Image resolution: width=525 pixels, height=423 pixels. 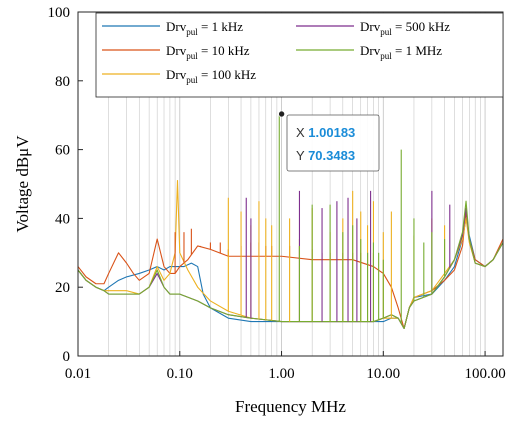 What do you see at coordinates (333, 143) in the screenshot?
I see `datatip-box` at bounding box center [333, 143].